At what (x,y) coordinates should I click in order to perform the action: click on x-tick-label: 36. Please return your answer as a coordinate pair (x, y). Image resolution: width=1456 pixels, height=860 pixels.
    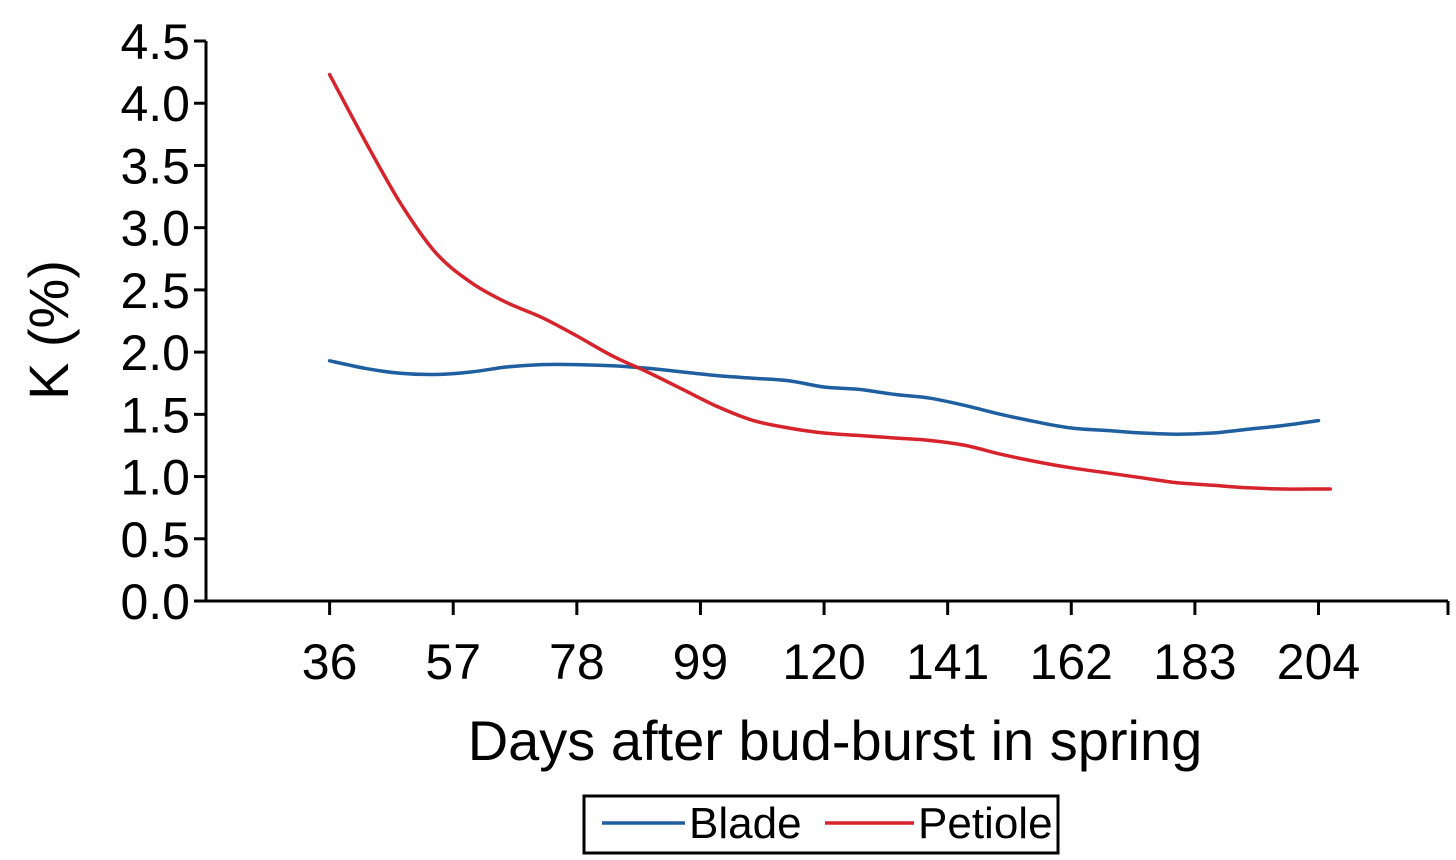
    Looking at the image, I should click on (330, 662).